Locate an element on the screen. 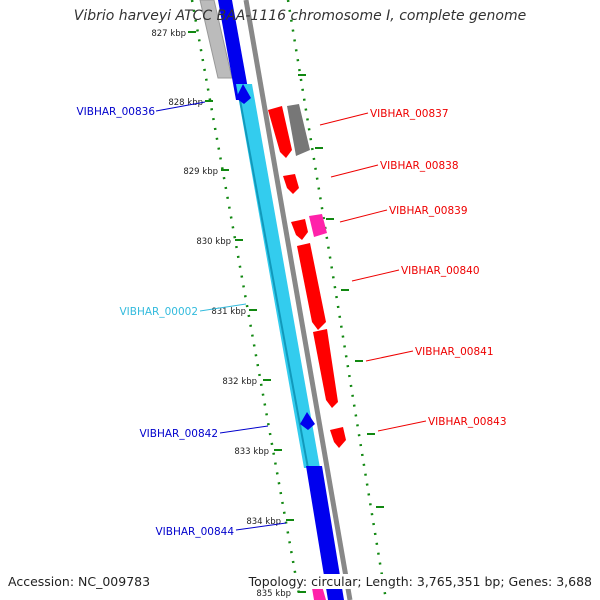  gene-label-VIBHAR_00841: VIBHAR_00841 is located at coordinates (429, 354).